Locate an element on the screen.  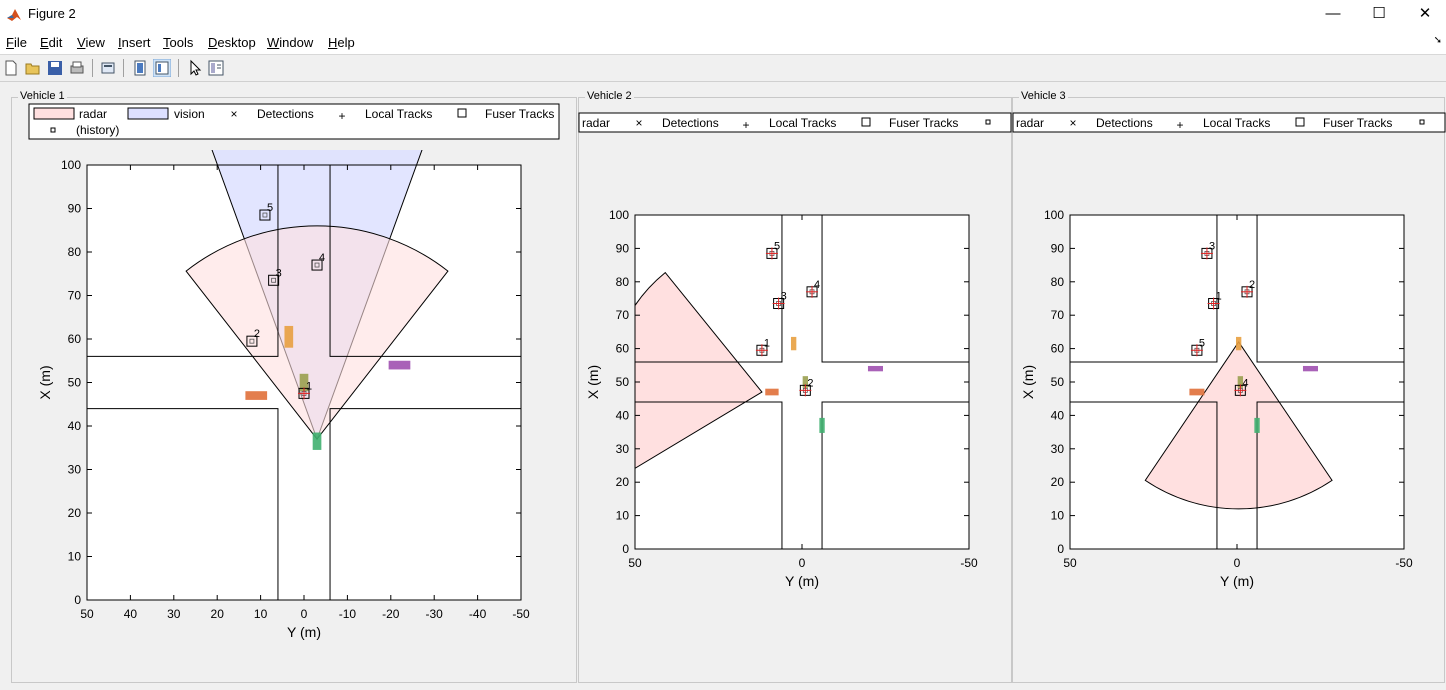
edit-plot-icon is located at coordinates (195, 68).